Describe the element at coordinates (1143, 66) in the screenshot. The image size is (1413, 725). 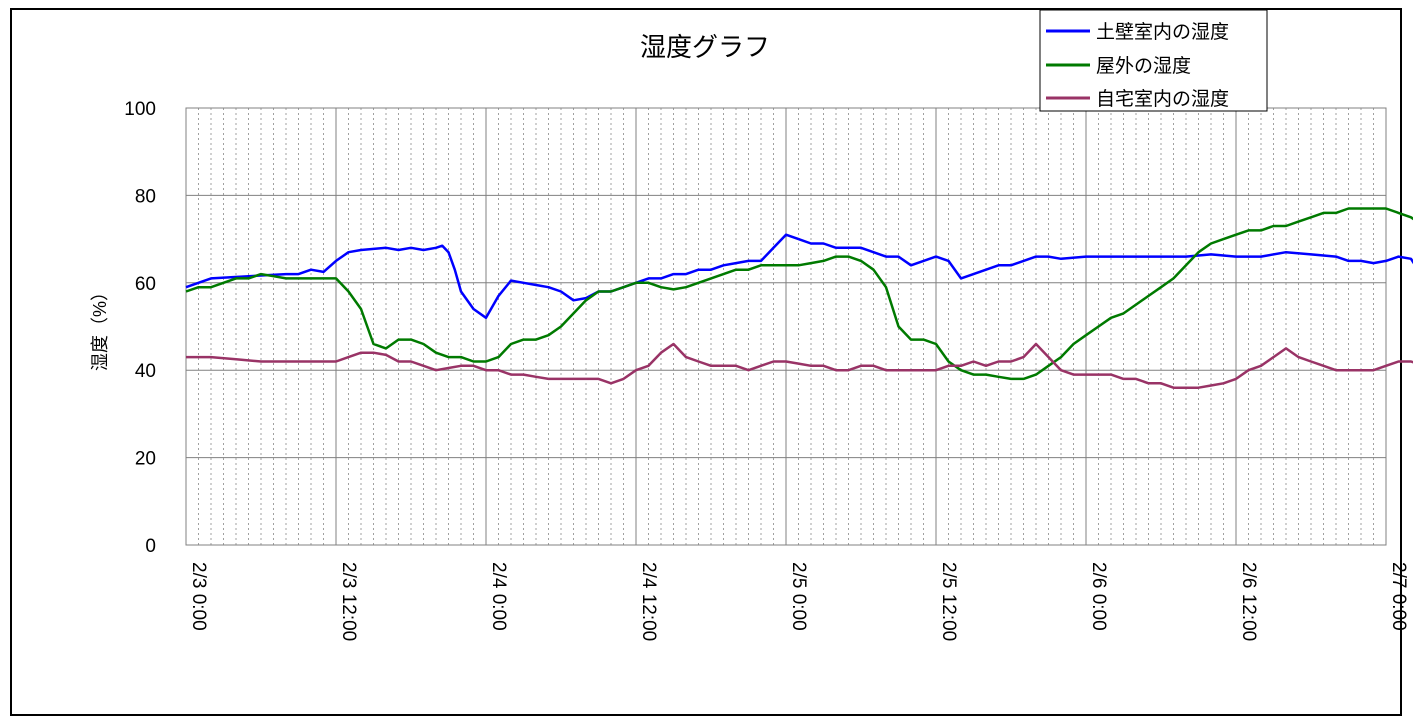
I see `legend-label-outdoor: 屋外の湿度` at that location.